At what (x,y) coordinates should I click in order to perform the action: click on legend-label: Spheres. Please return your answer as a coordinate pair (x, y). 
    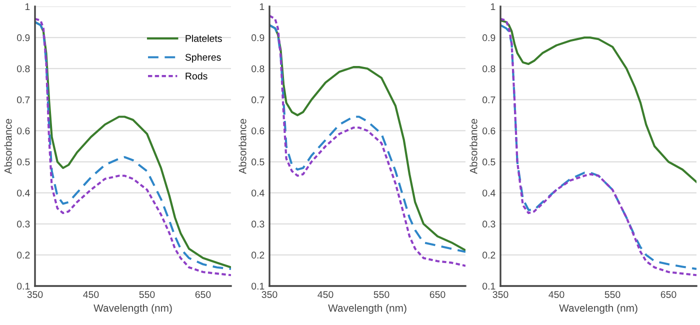
    Looking at the image, I should click on (203, 58).